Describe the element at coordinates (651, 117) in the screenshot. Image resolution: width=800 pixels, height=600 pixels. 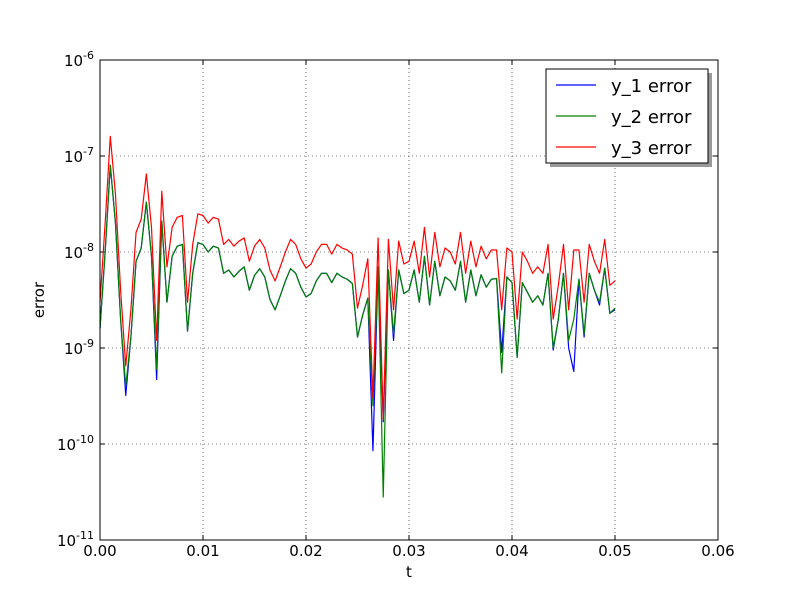
I see `legend-label: y_2 error` at that location.